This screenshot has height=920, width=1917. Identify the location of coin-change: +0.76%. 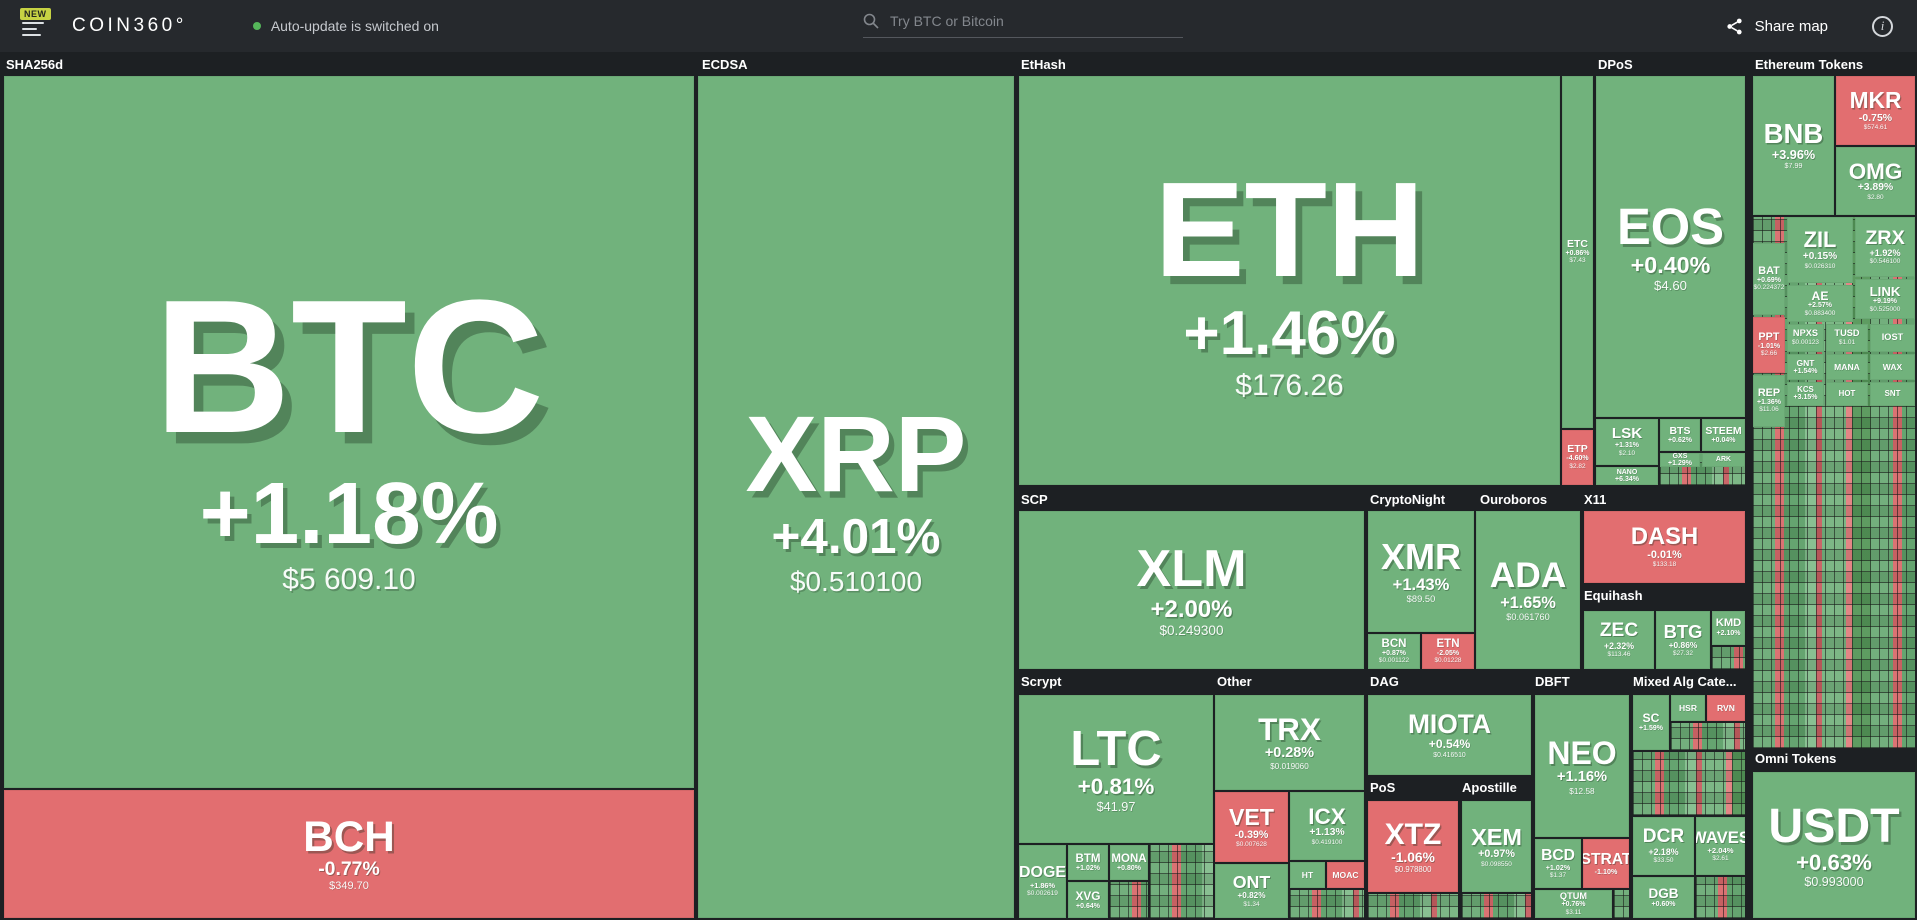
(1573, 905).